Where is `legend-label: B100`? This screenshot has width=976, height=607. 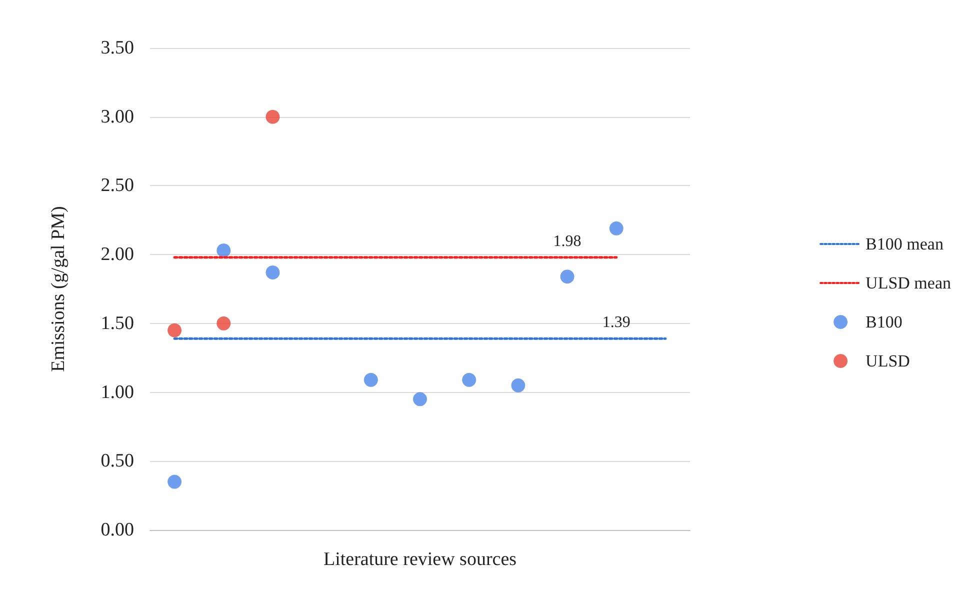 legend-label: B100 is located at coordinates (884, 322).